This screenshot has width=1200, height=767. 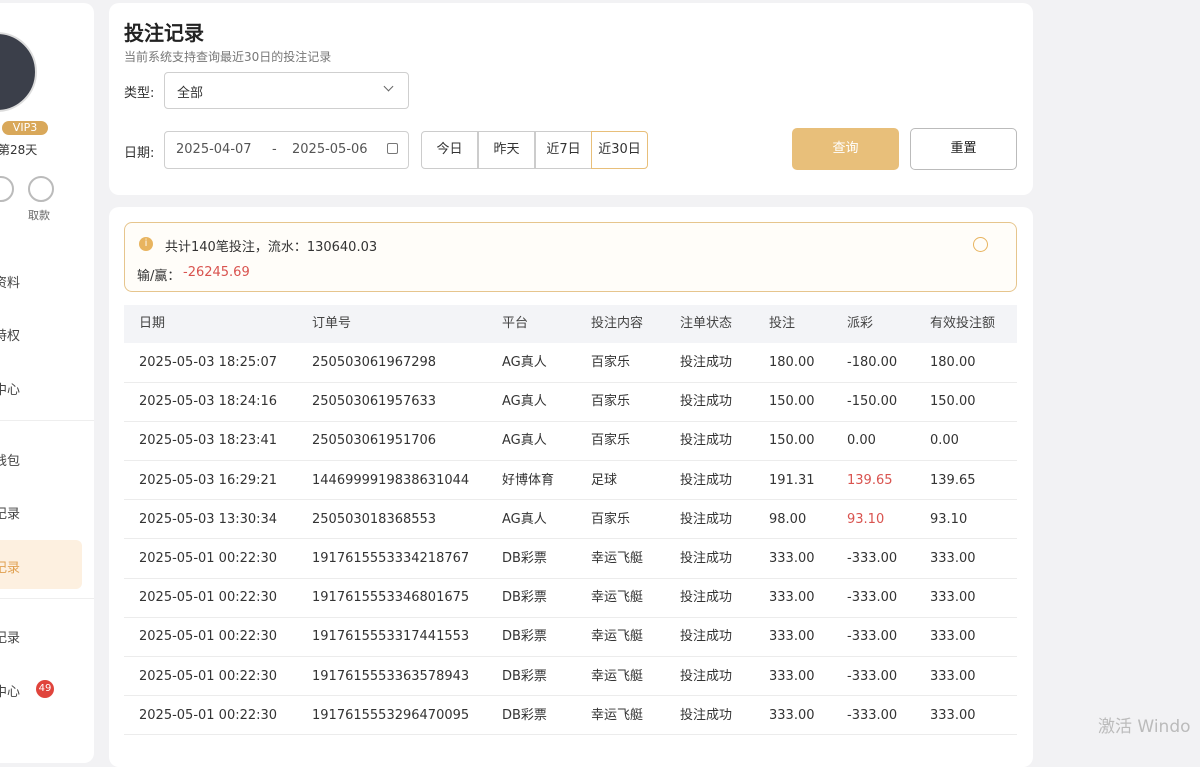 What do you see at coordinates (845, 149) in the screenshot?
I see `search-button: 查询` at bounding box center [845, 149].